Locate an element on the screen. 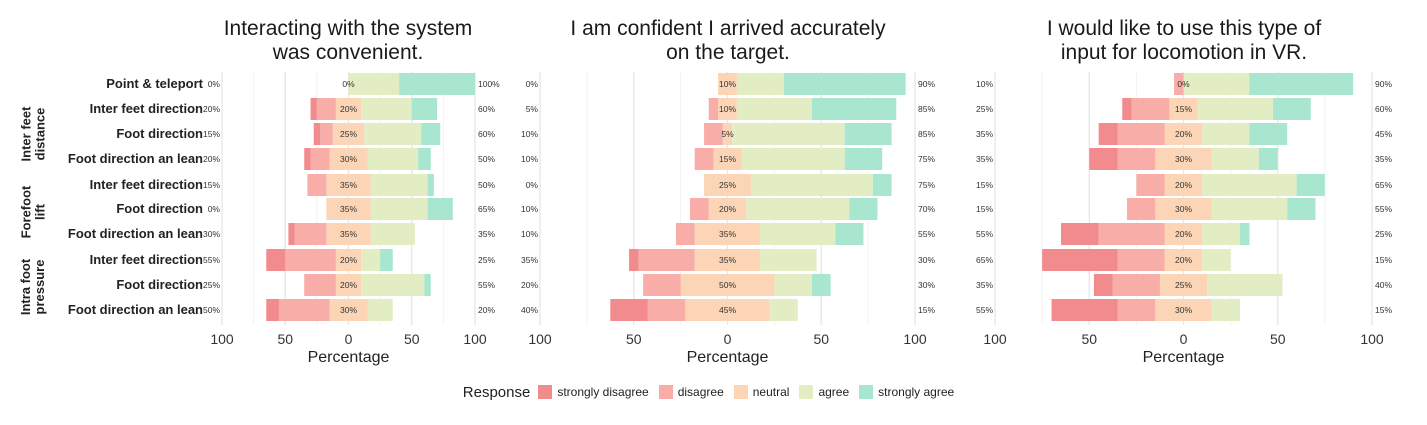 Image resolution: width=1427 pixels, height=425 pixels. bar-label-low: 5% is located at coordinates (532, 109).